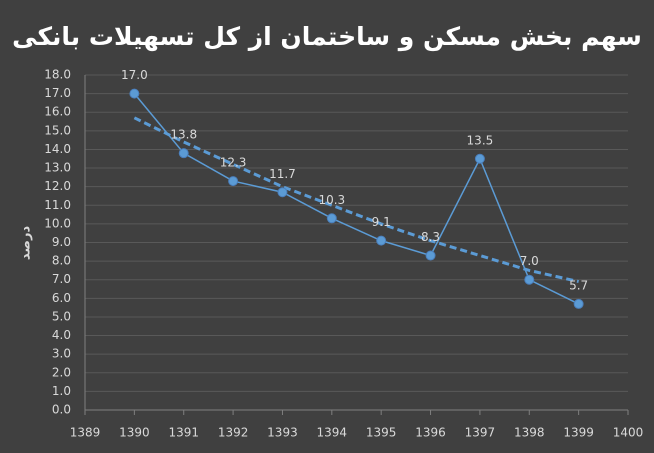  Describe the element at coordinates (61, 316) in the screenshot. I see `y-tick-label: 5.0` at that location.